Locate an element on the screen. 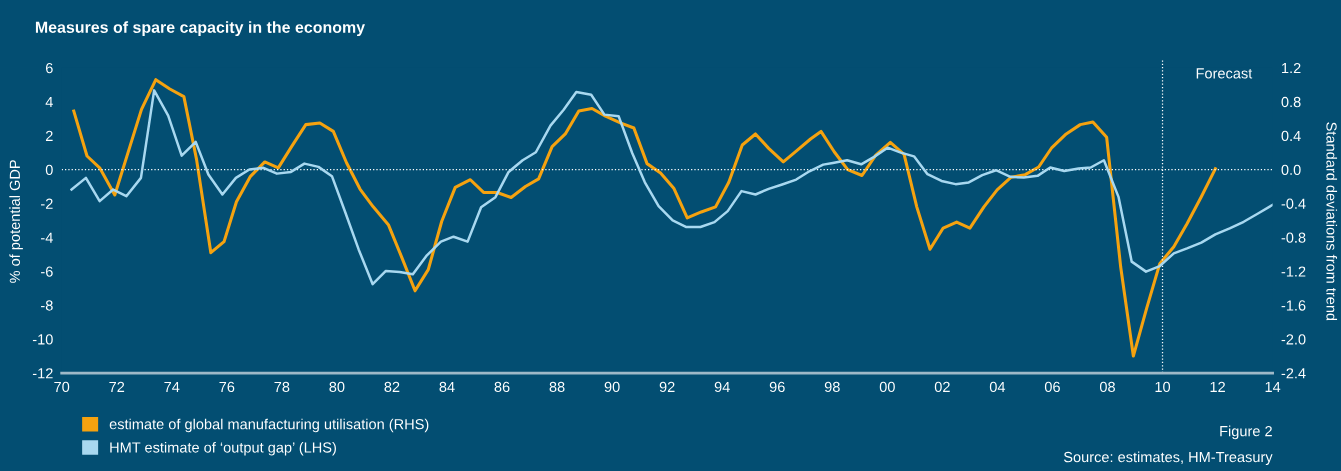 The height and width of the screenshot is (471, 1341). x-tick-label: 88 is located at coordinates (557, 387).